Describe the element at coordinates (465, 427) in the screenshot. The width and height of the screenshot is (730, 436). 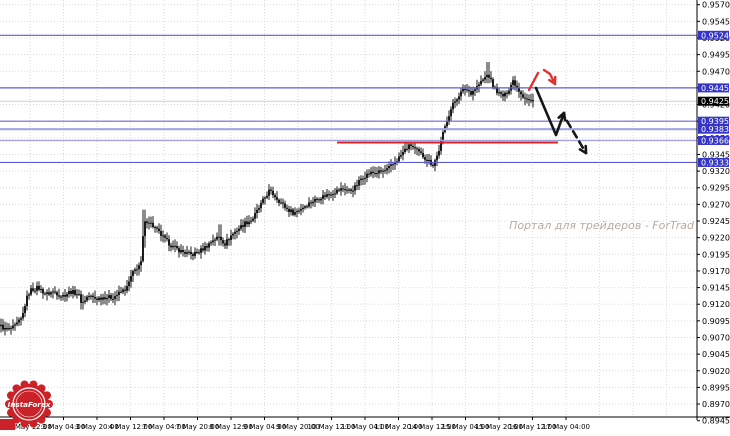
I see `svg-text: 15 May 04:00` at that location.